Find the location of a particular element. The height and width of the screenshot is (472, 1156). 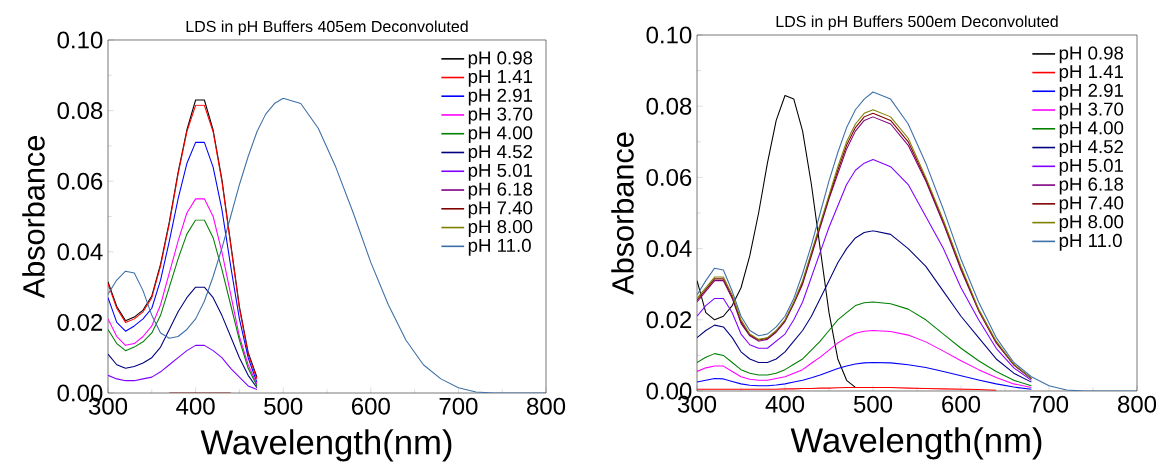

chart-title: LDS in pH Buffers 405em Deconvoluted is located at coordinates (327, 28).